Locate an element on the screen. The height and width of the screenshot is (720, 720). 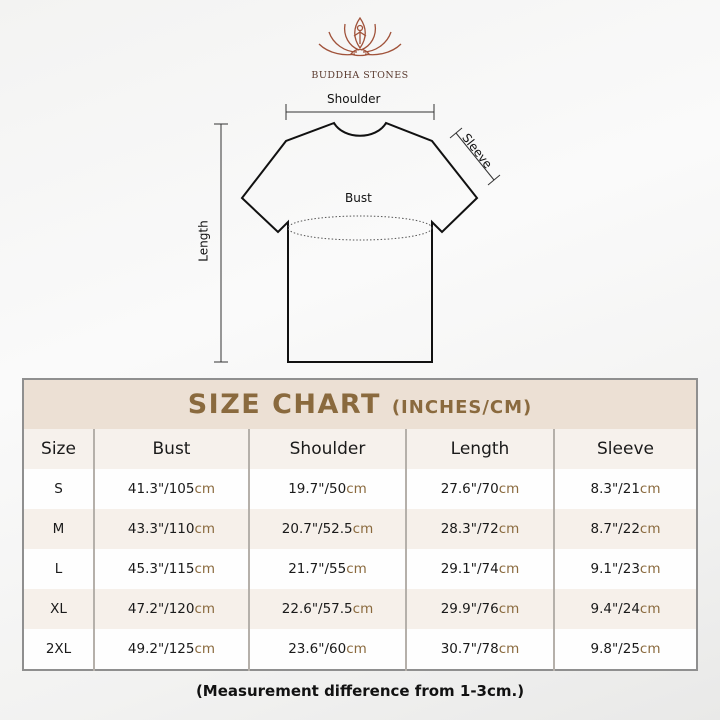
measure-cell: 8.7"/22cm is located at coordinates (625, 529).